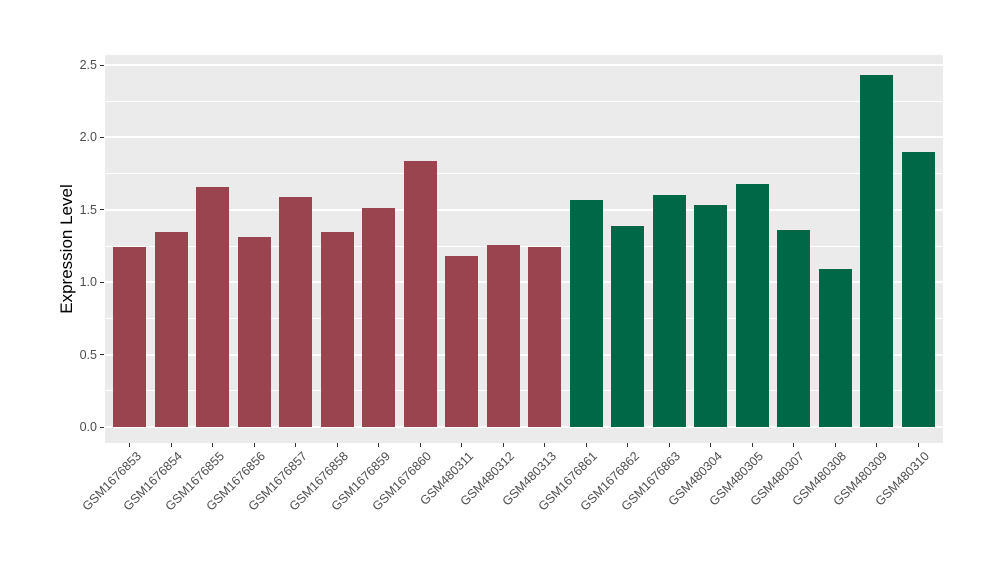 The height and width of the screenshot is (580, 1000). Describe the element at coordinates (88, 354) in the screenshot. I see `y-tick-label: 0.5` at that location.